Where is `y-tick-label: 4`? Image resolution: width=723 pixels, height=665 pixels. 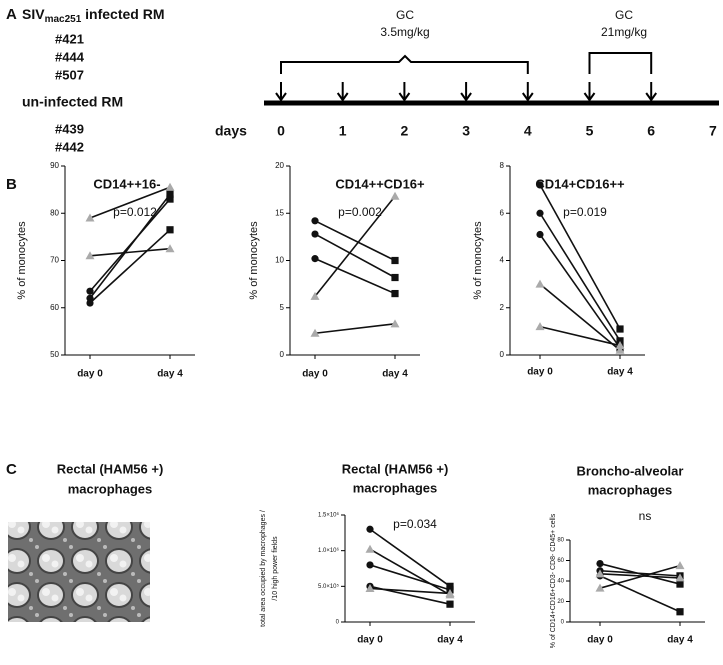 y-tick-label: 4 is located at coordinates (502, 260).